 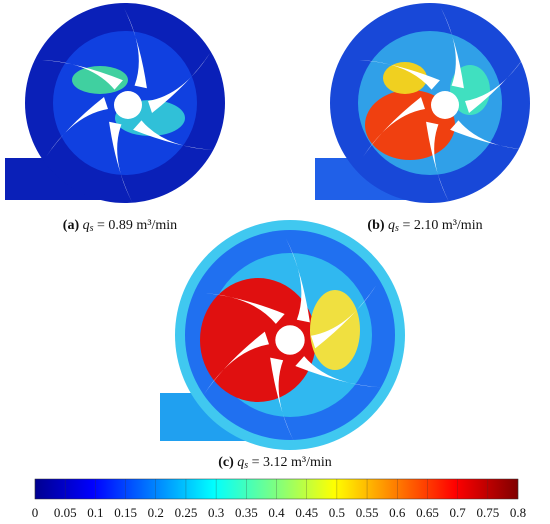 What do you see at coordinates (458, 512) in the screenshot?
I see `tick-label: 0.7` at bounding box center [458, 512].